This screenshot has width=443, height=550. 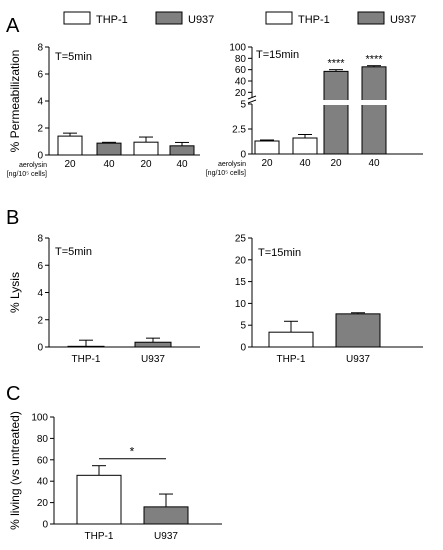 I want to click on chart-a2-ytick-label: 60, so click(x=241, y=70).